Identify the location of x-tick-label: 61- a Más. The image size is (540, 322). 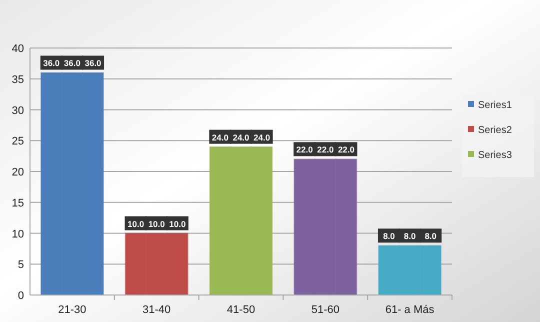
(410, 310).